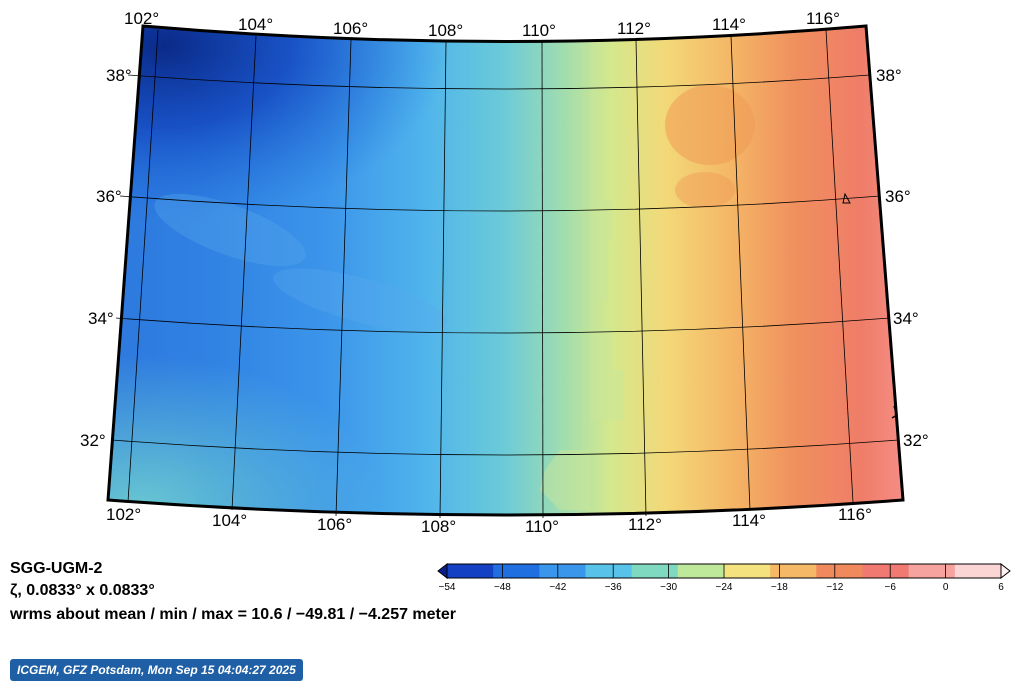  I want to click on lon-label-bottom: 106°, so click(334, 524).